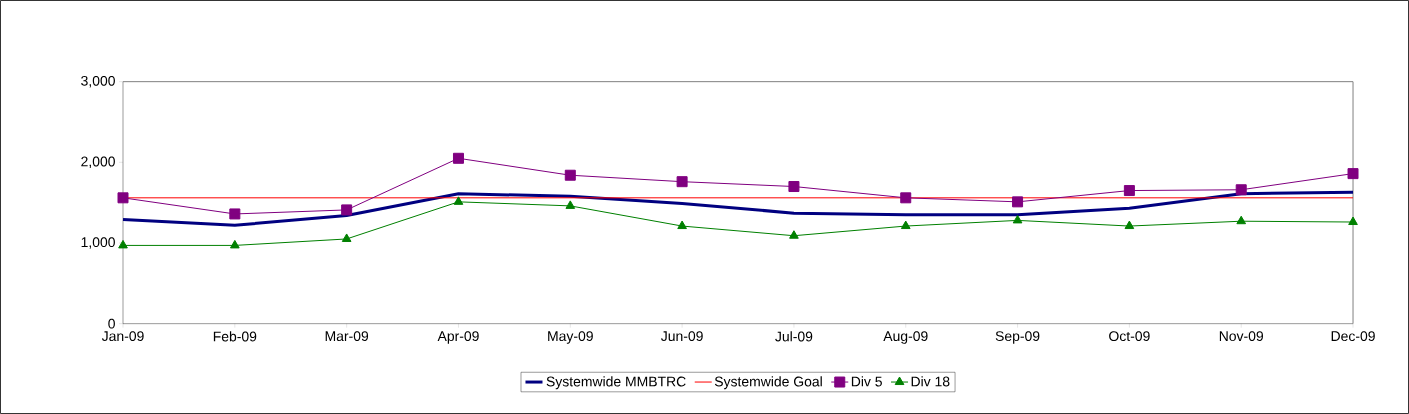 This screenshot has height=414, width=1409. Describe the element at coordinates (905, 337) in the screenshot. I see `x-tick-label: Aug-09` at that location.